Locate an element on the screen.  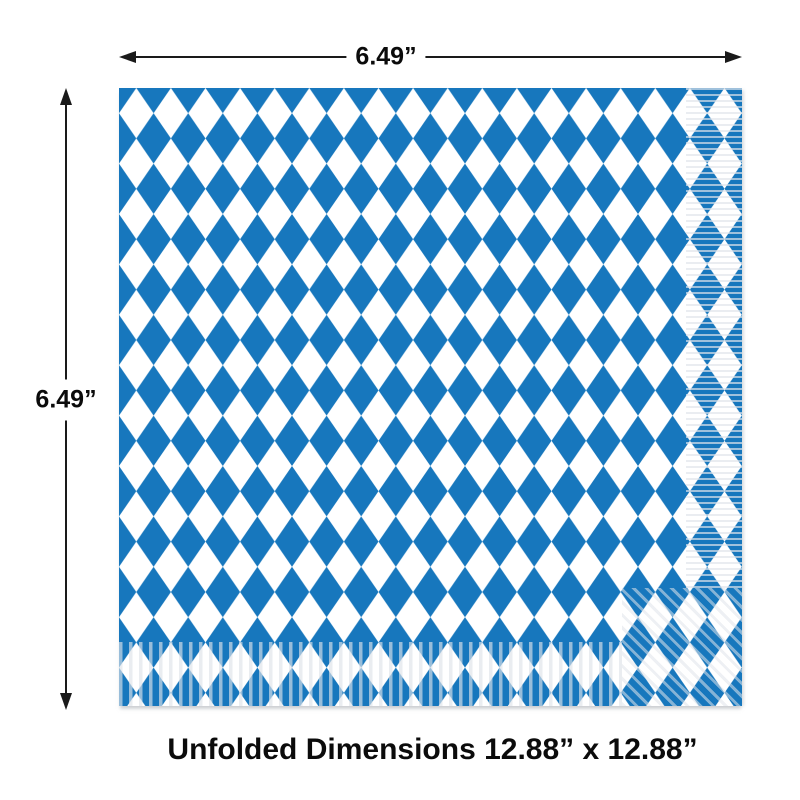
width-label: 6.49” is located at coordinates (386, 57).